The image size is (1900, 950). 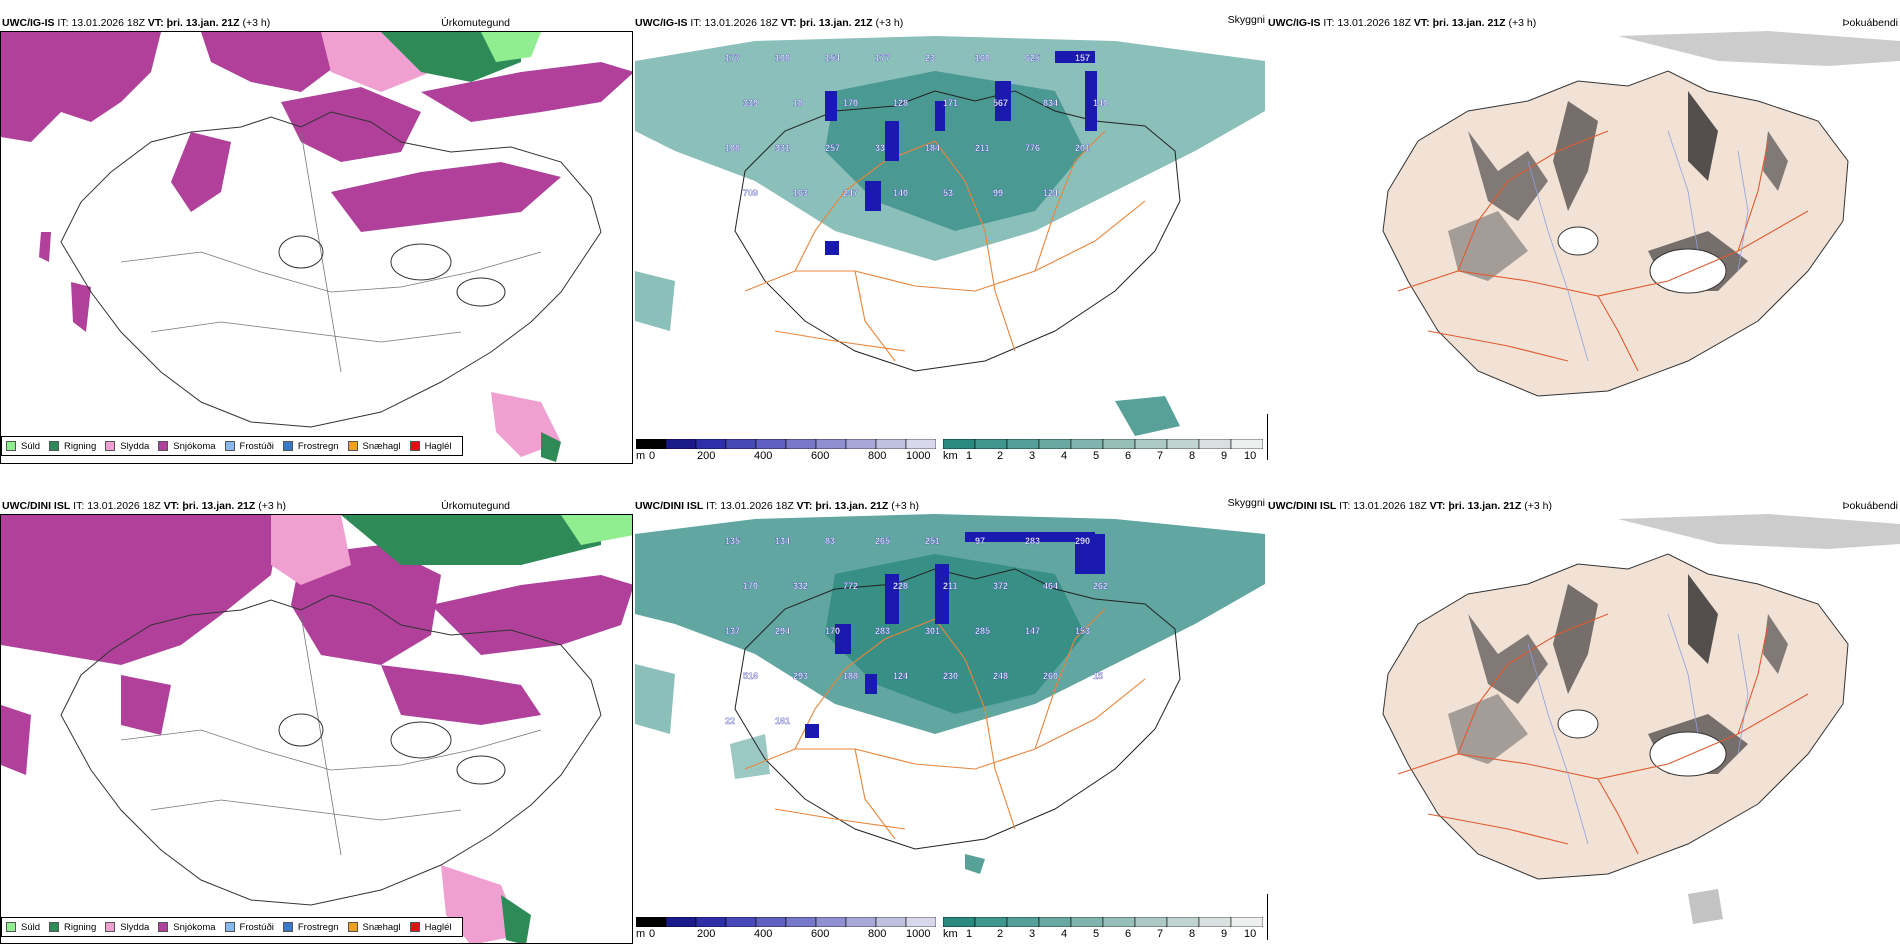 I want to click on ceiling-value-label: 372, so click(x=1000, y=586).